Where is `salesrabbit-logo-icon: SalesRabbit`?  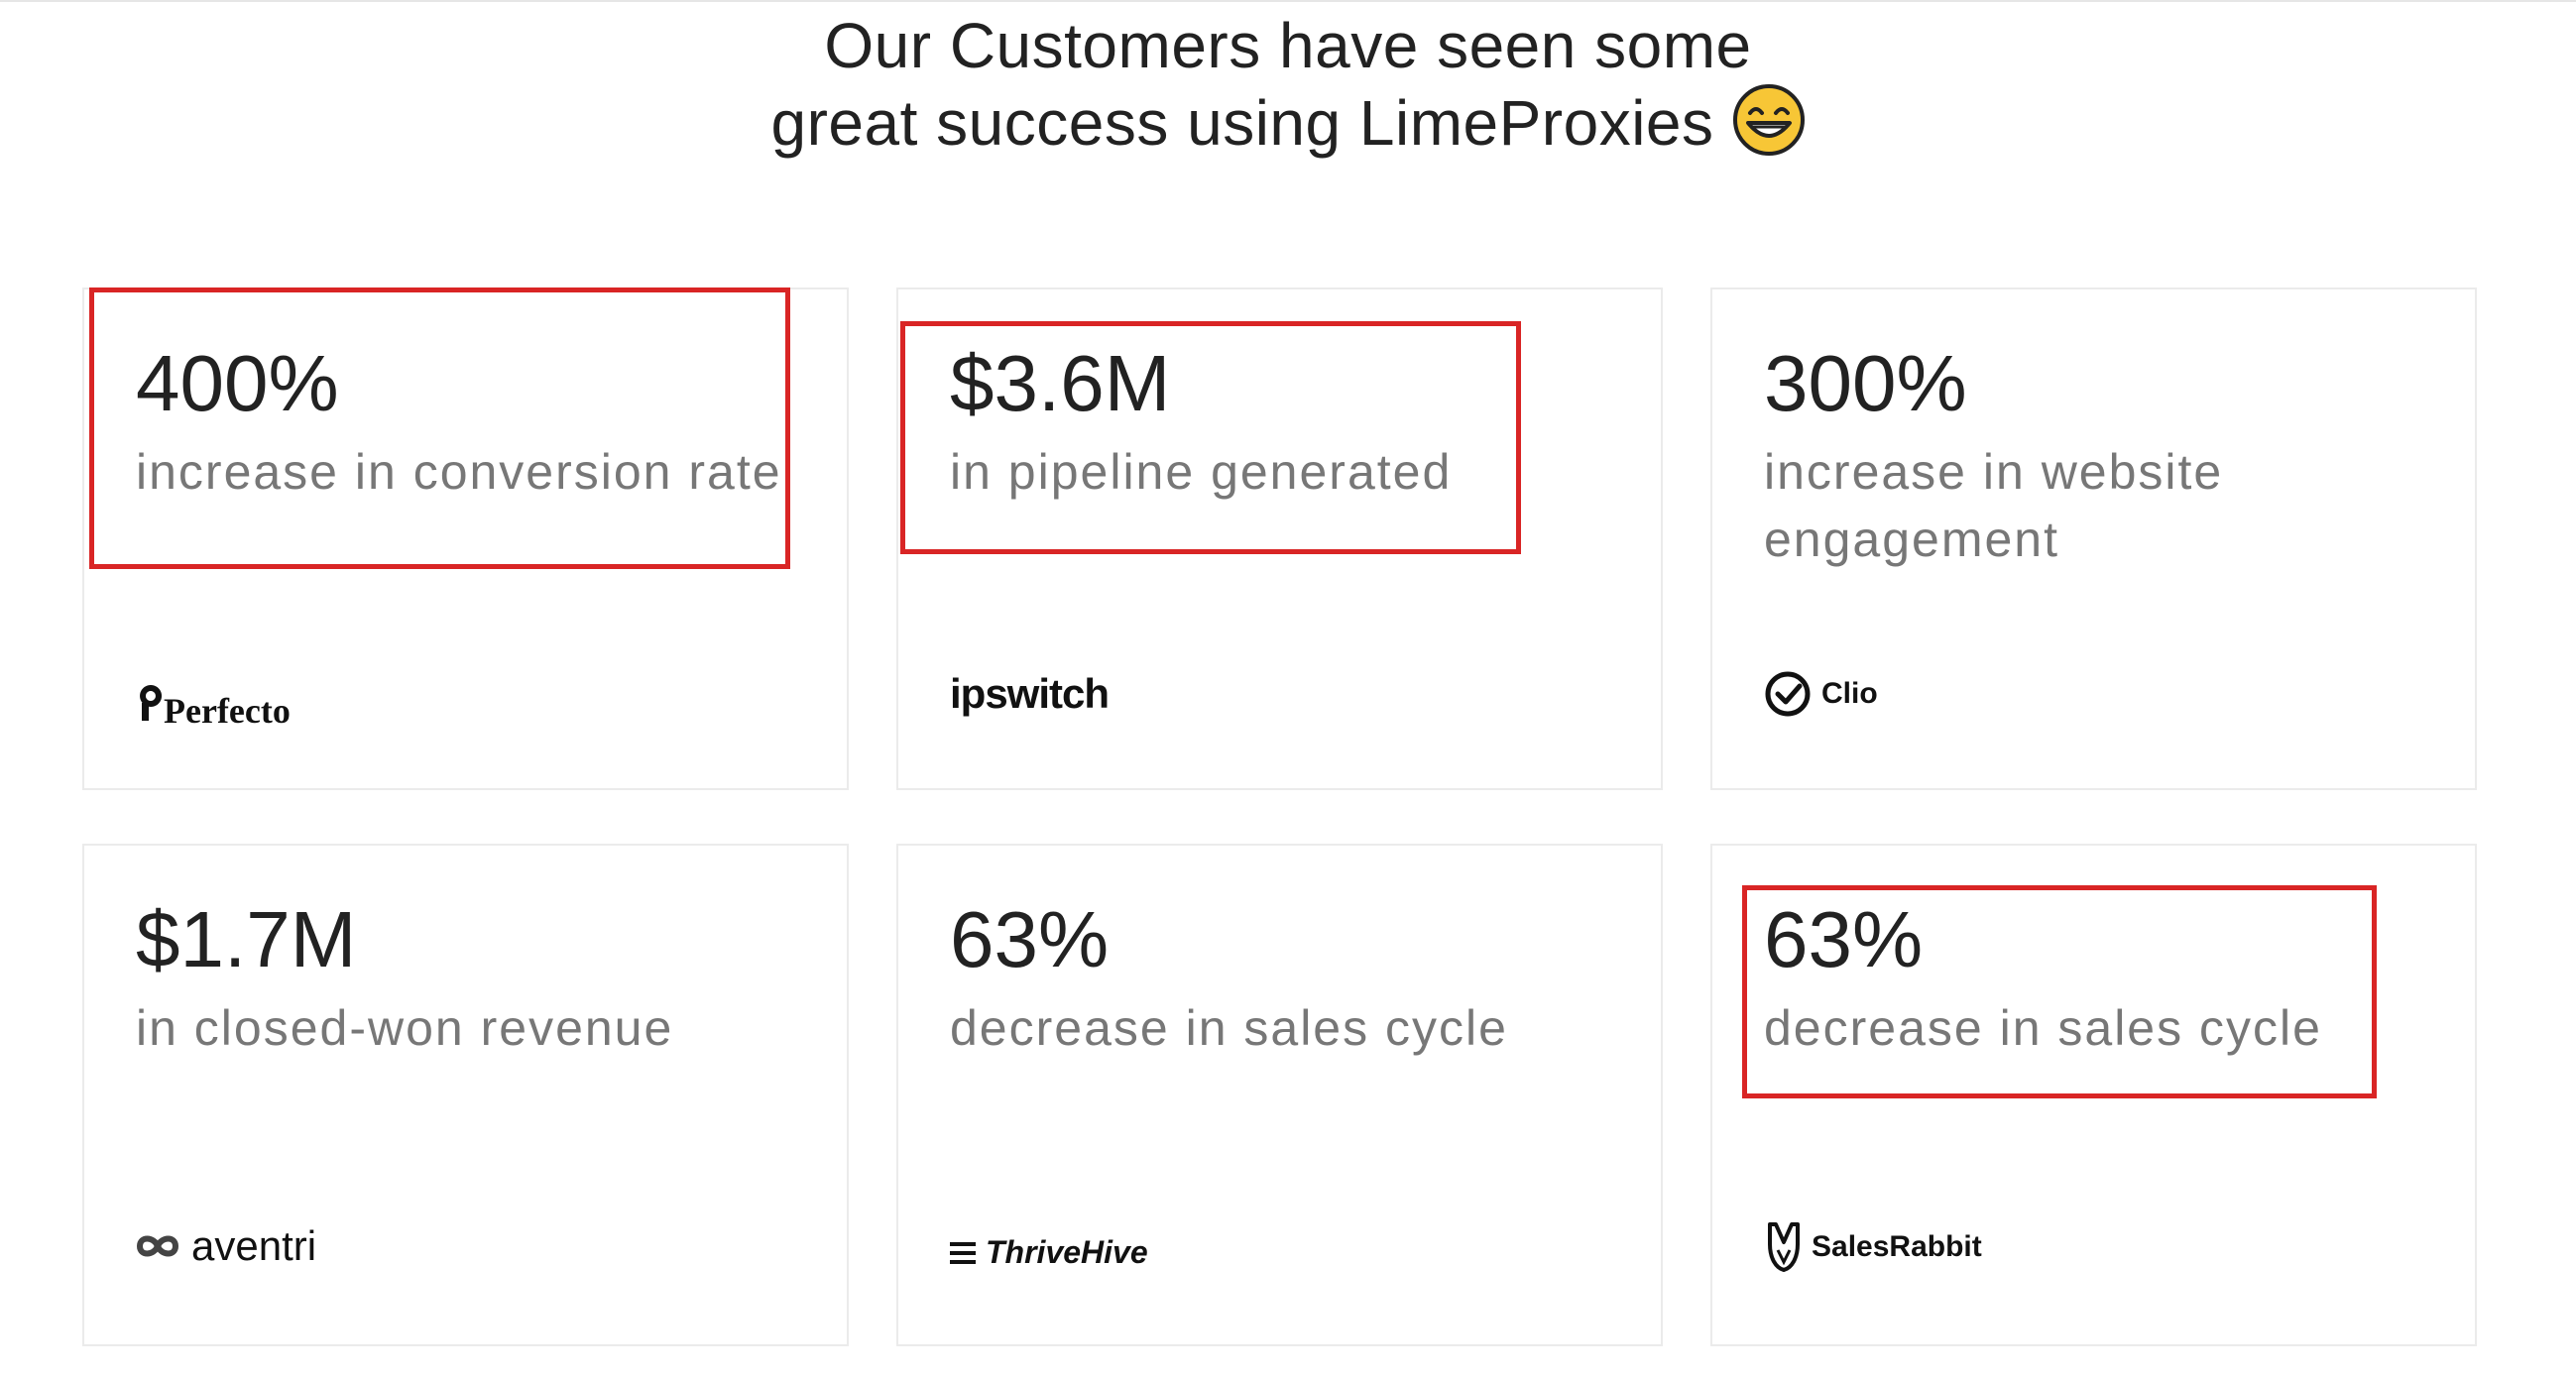
salesrabbit-logo-icon: SalesRabbit is located at coordinates (1873, 1247).